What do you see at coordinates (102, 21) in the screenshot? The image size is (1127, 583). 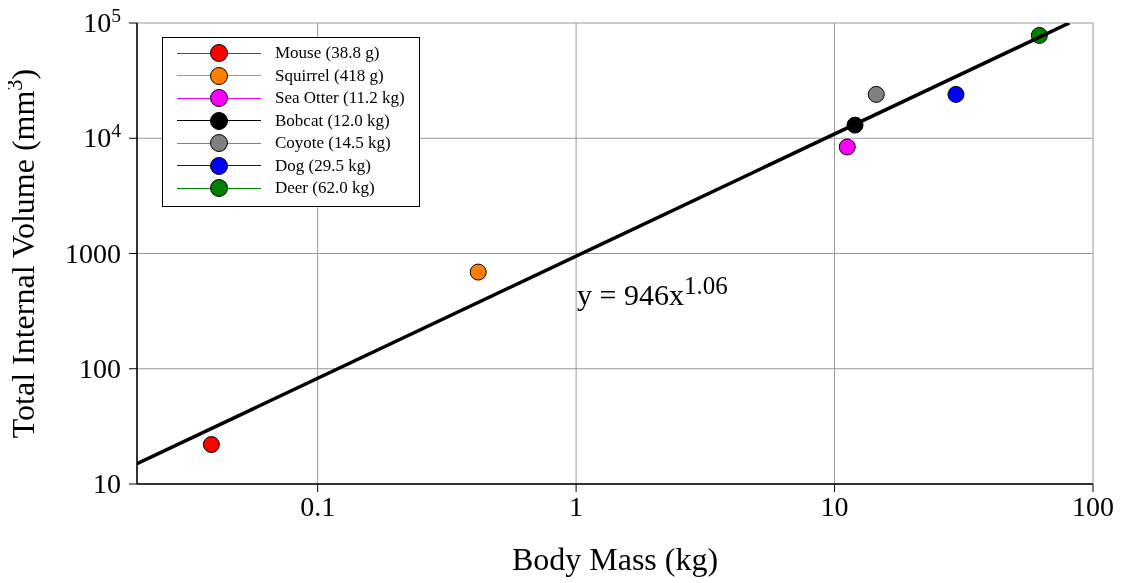 I see `y-tick-label: 10$^{5}$` at bounding box center [102, 21].